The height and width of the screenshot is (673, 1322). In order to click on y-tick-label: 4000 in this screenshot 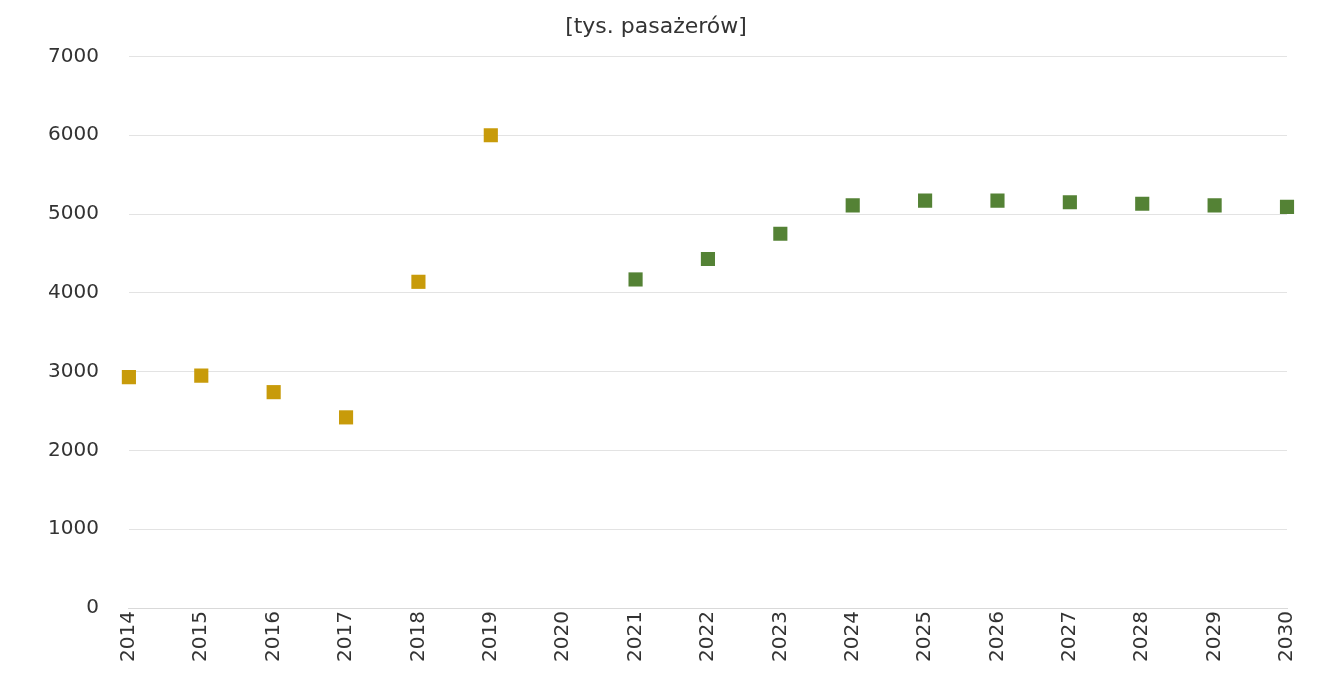, I will do `click(73, 291)`.